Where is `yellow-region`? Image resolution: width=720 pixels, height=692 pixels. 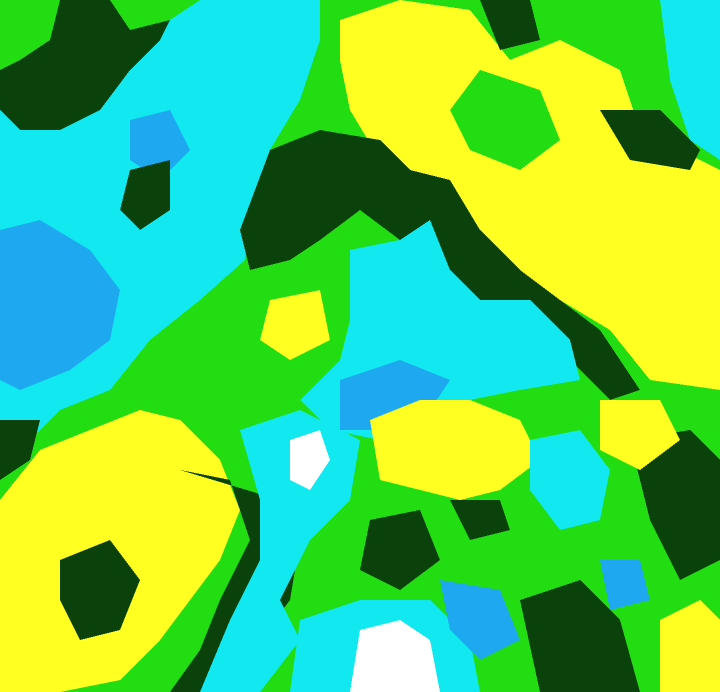 yellow-region is located at coordinates (120, 551).